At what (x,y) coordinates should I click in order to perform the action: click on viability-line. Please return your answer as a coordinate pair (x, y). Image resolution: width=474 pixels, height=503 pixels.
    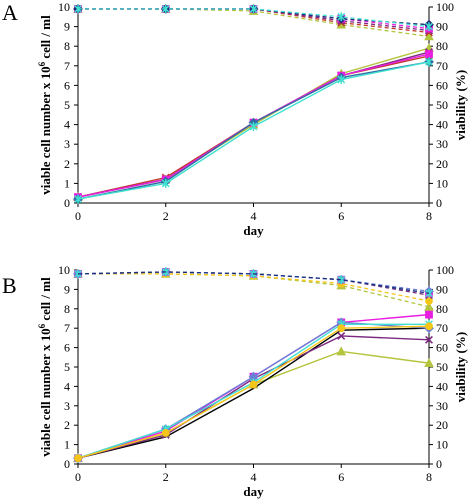
    Looking at the image, I should click on (253, 282).